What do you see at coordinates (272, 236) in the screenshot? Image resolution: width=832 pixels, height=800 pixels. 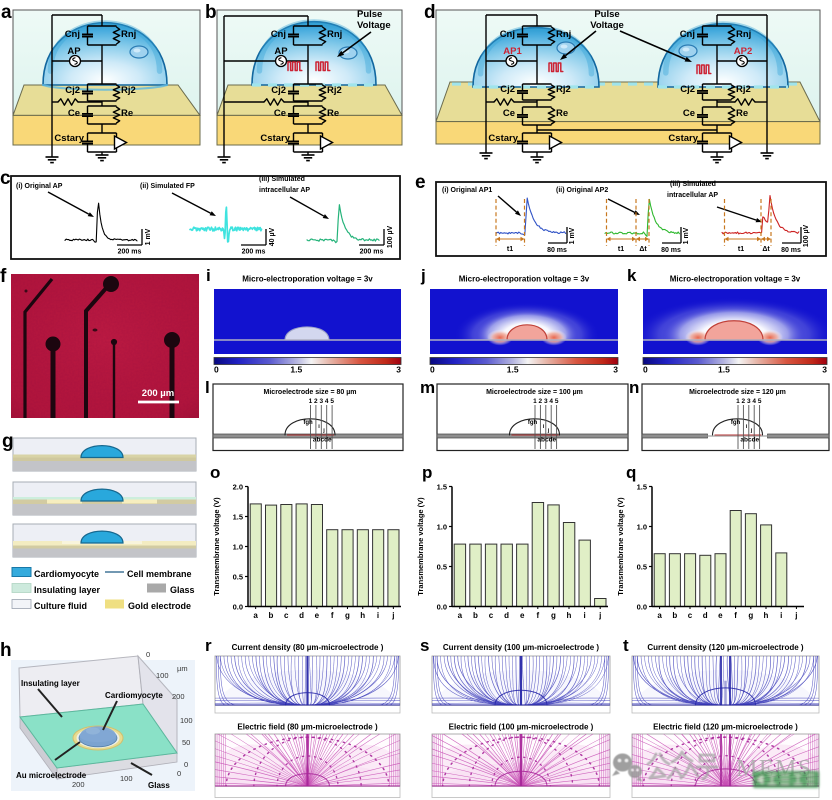 I see `svg-text: 40 µV` at bounding box center [272, 236].